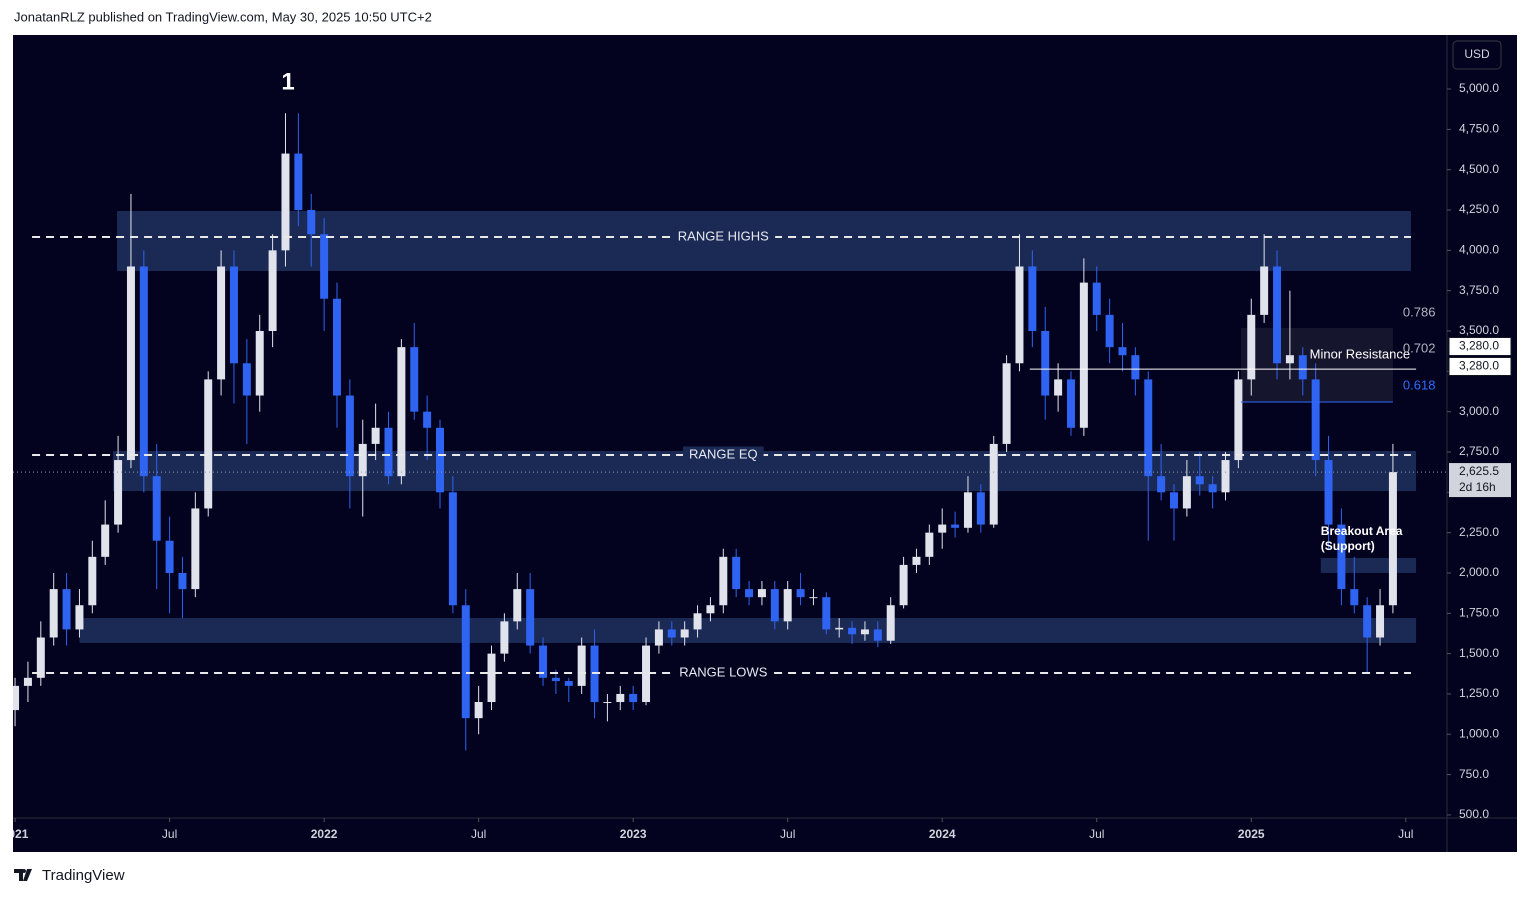  I want to click on y-tick-label: 3,000.0, so click(1479, 411).